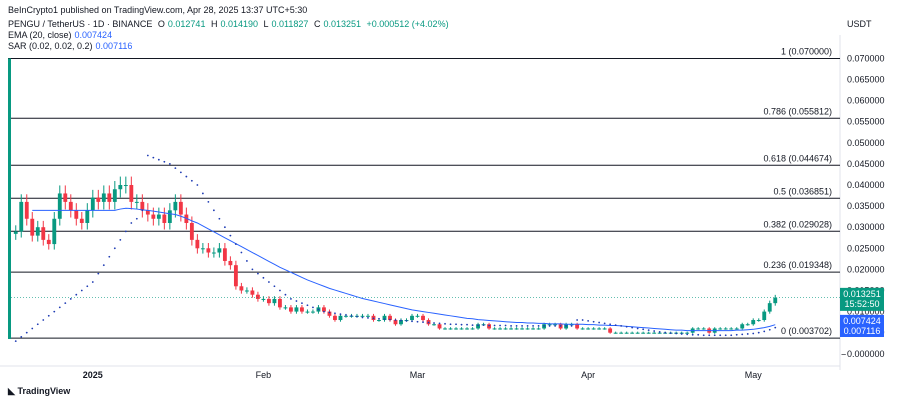 The width and height of the screenshot is (900, 400). What do you see at coordinates (862, 331) in the screenshot?
I see `sar-price-tag-text: 0.007116` at bounding box center [862, 331].